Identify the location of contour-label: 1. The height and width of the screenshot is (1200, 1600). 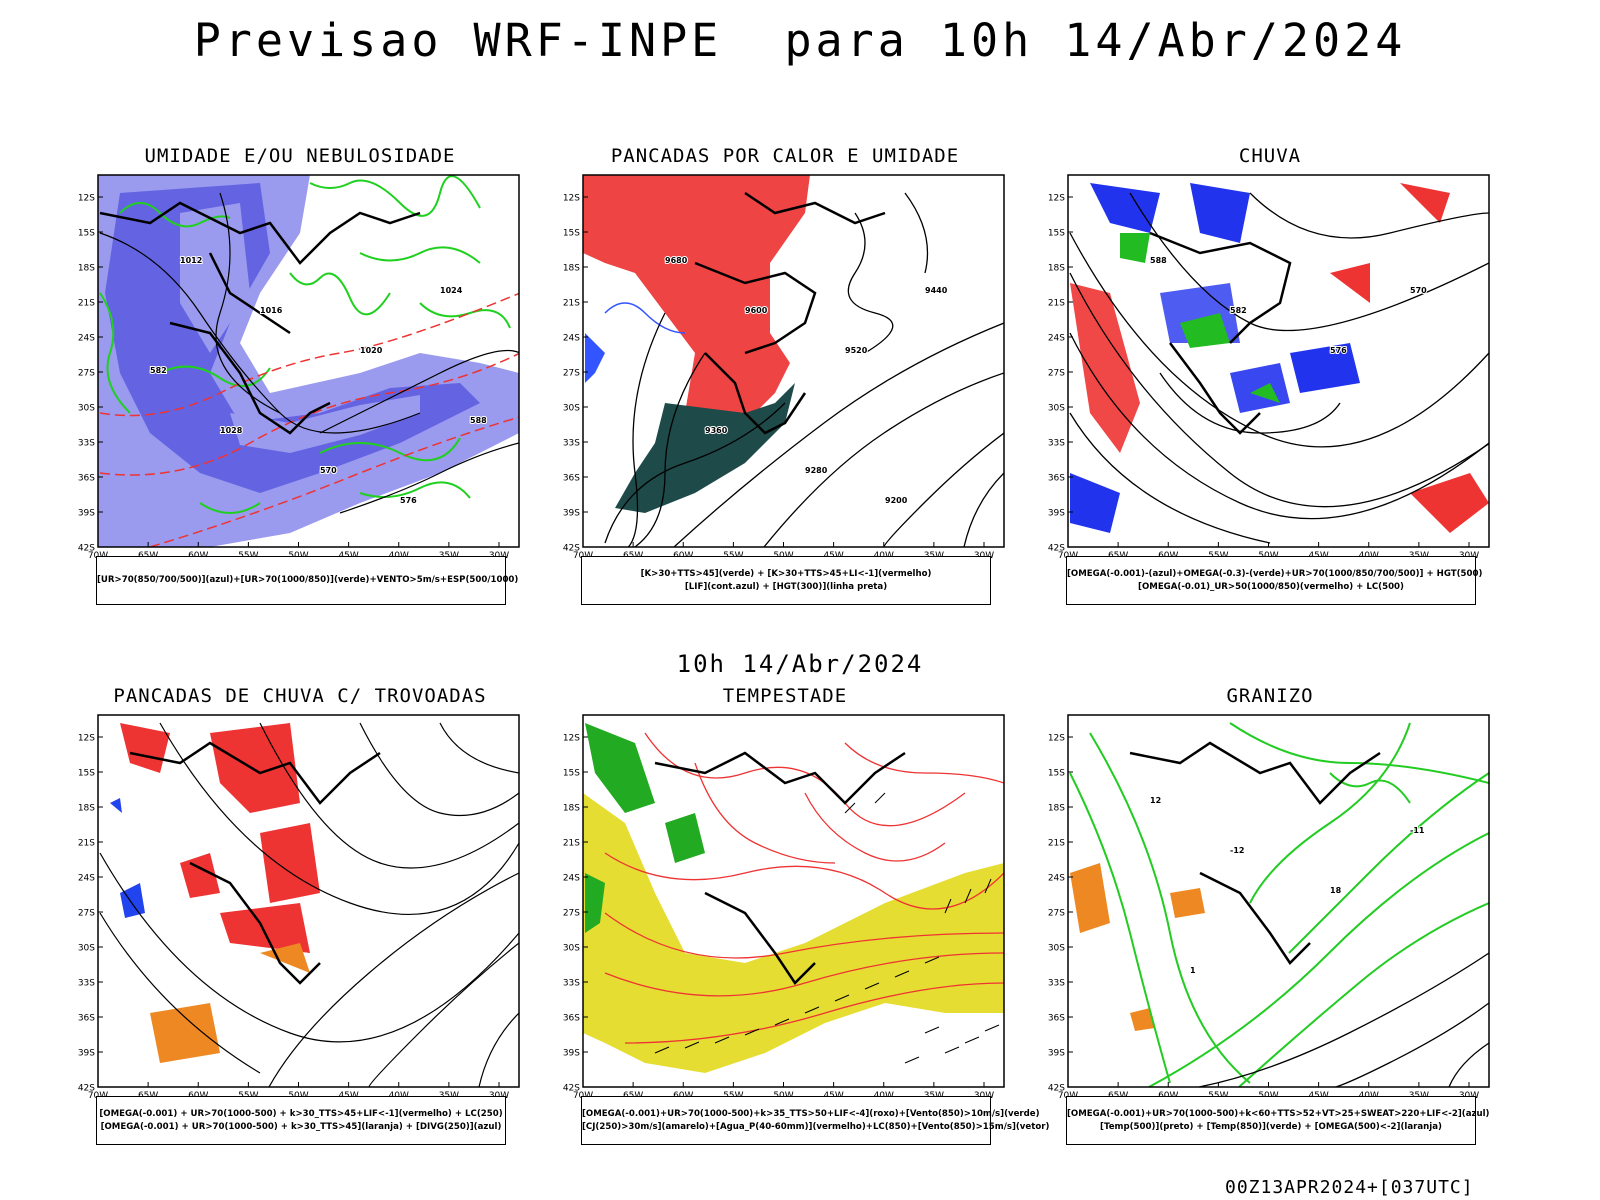
(1193, 970).